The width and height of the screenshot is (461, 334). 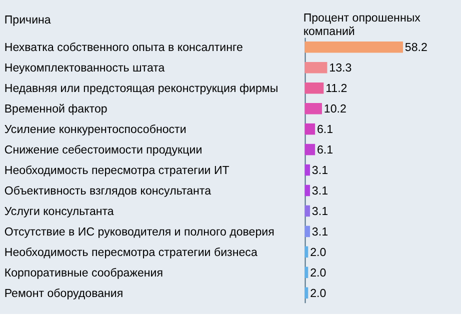 What do you see at coordinates (59, 212) in the screenshot?
I see `y-tick-label: Услуги консультанта` at bounding box center [59, 212].